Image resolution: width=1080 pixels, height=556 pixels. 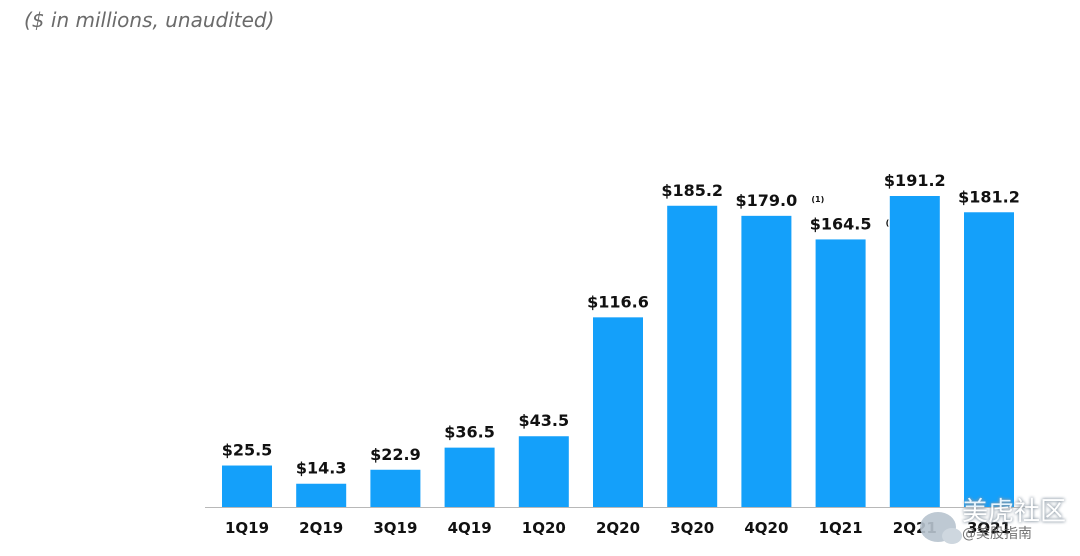 I want to click on x-tick-label-4q19: 4Q19, so click(x=470, y=528).